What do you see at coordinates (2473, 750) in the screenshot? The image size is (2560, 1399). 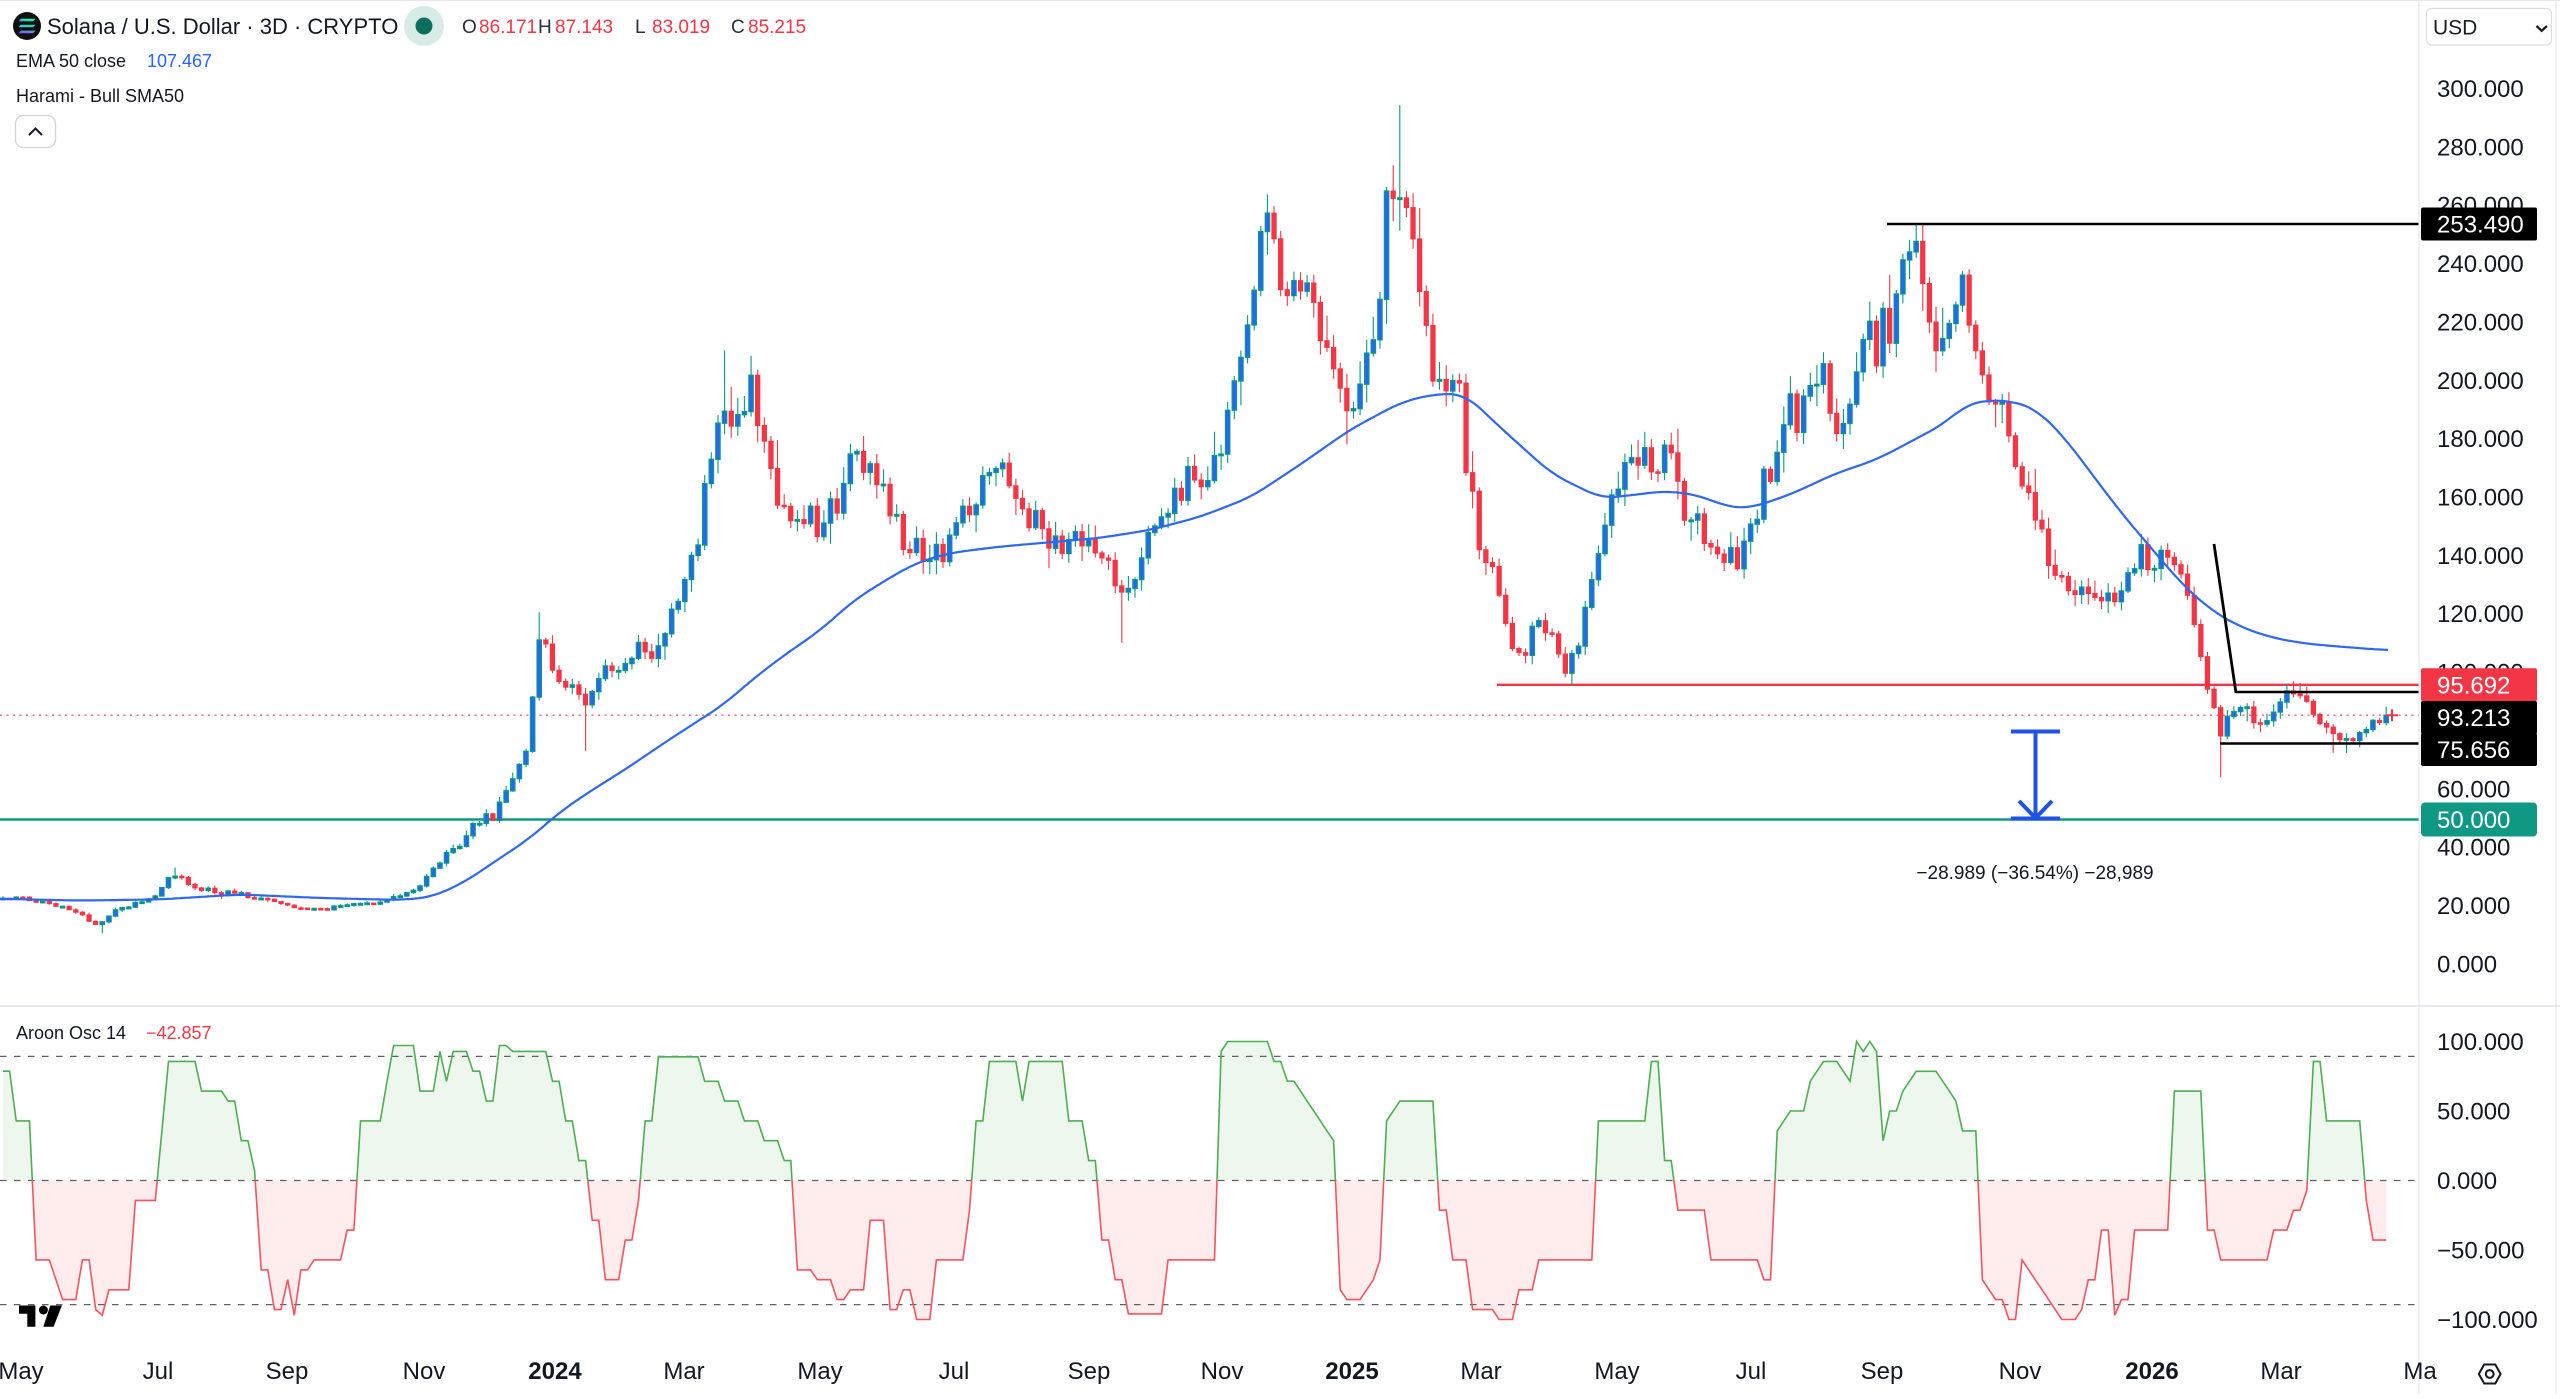 I see `svg-text: 75.656` at bounding box center [2473, 750].